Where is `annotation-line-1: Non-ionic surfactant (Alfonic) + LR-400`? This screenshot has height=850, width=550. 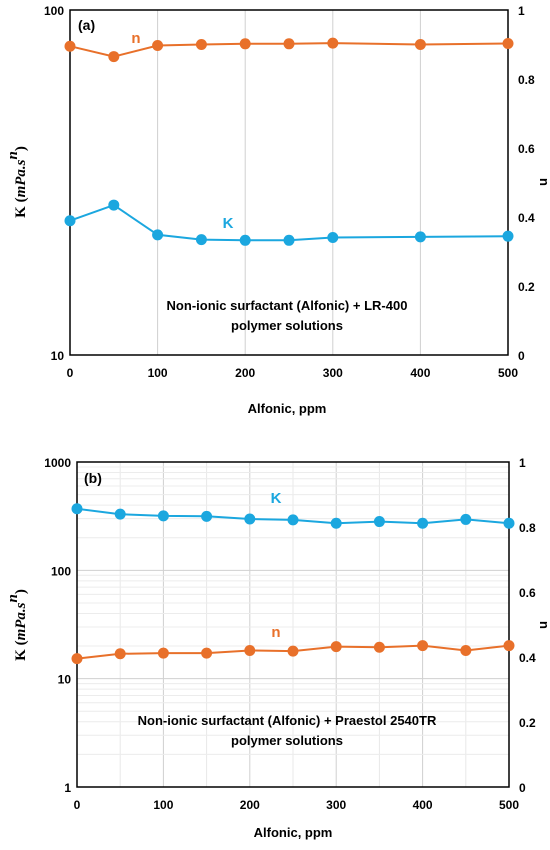
annotation-line-1: Non-ionic surfactant (Alfonic) + LR-400 is located at coordinates (287, 305).